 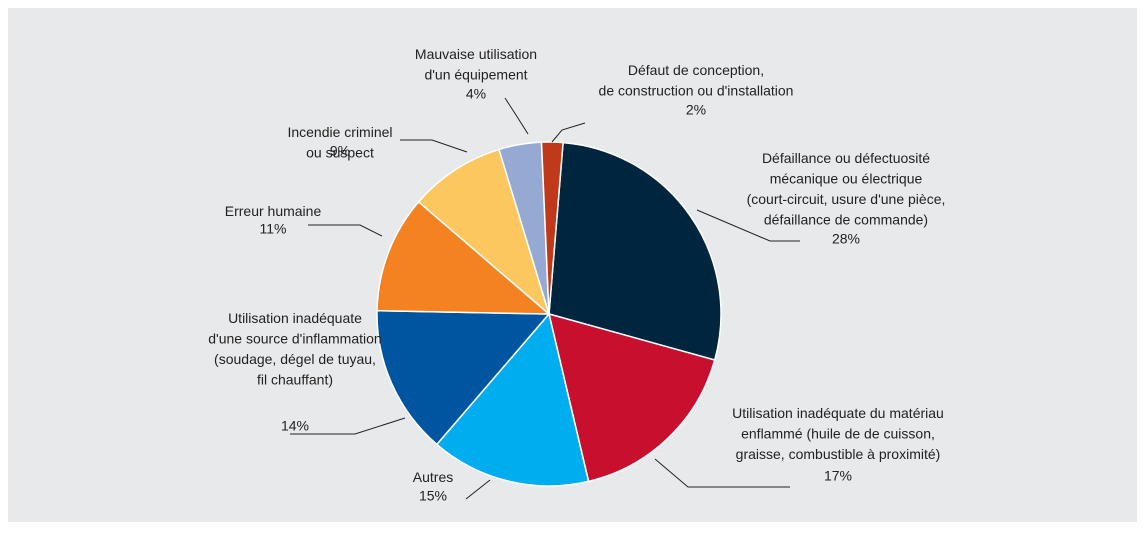 What do you see at coordinates (273, 229) in the screenshot?
I see `value-label: 11%` at bounding box center [273, 229].